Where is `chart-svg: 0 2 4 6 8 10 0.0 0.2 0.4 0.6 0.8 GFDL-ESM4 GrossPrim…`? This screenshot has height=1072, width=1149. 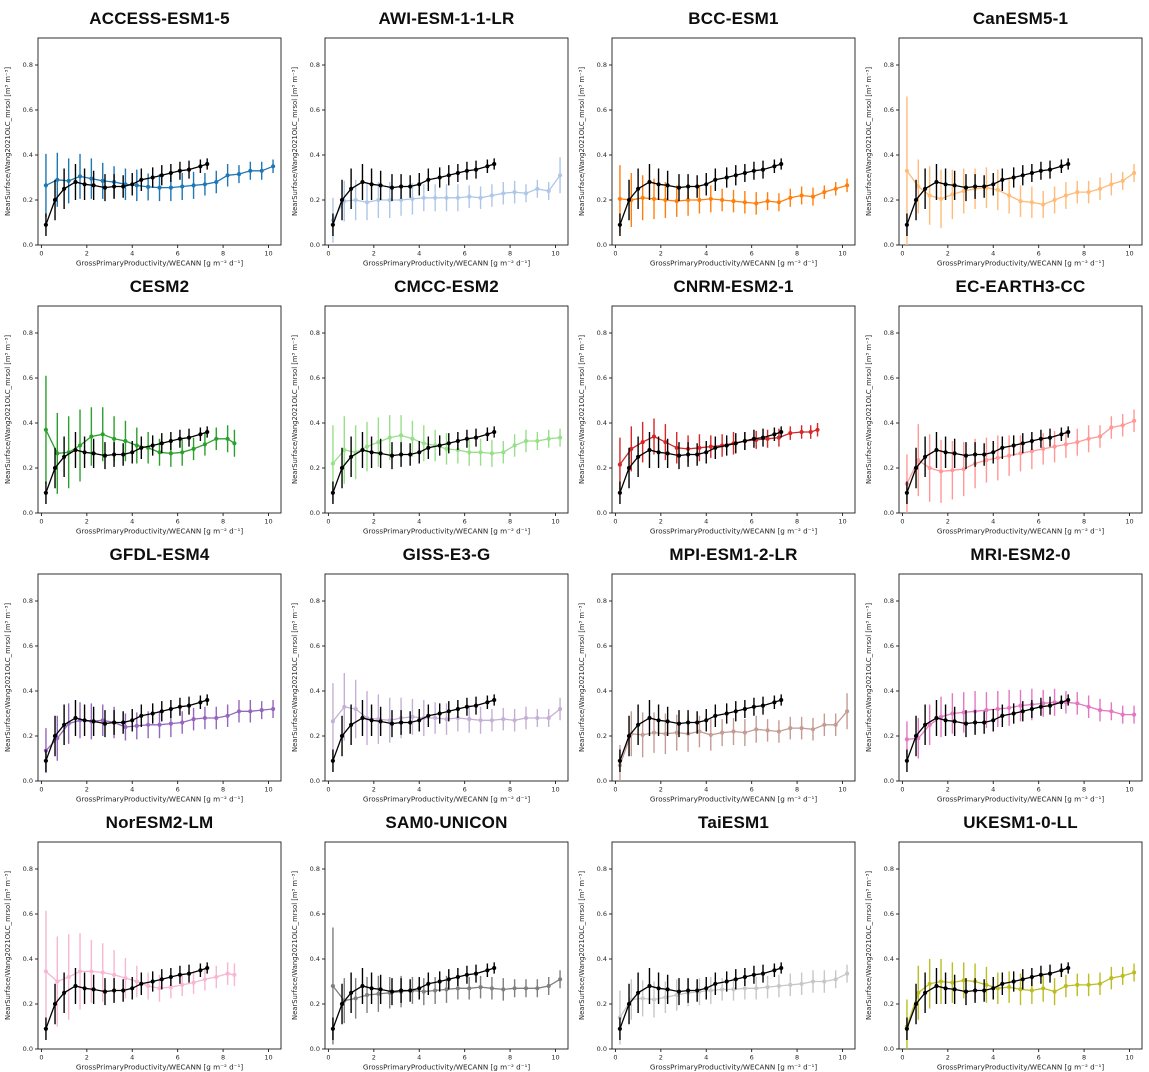
chart-svg: 0 2 4 6 8 10 0.0 0.2 0.4 0.6 0.8 GFDL-ESM4 GrossPrim… is located at coordinates (143, 670).